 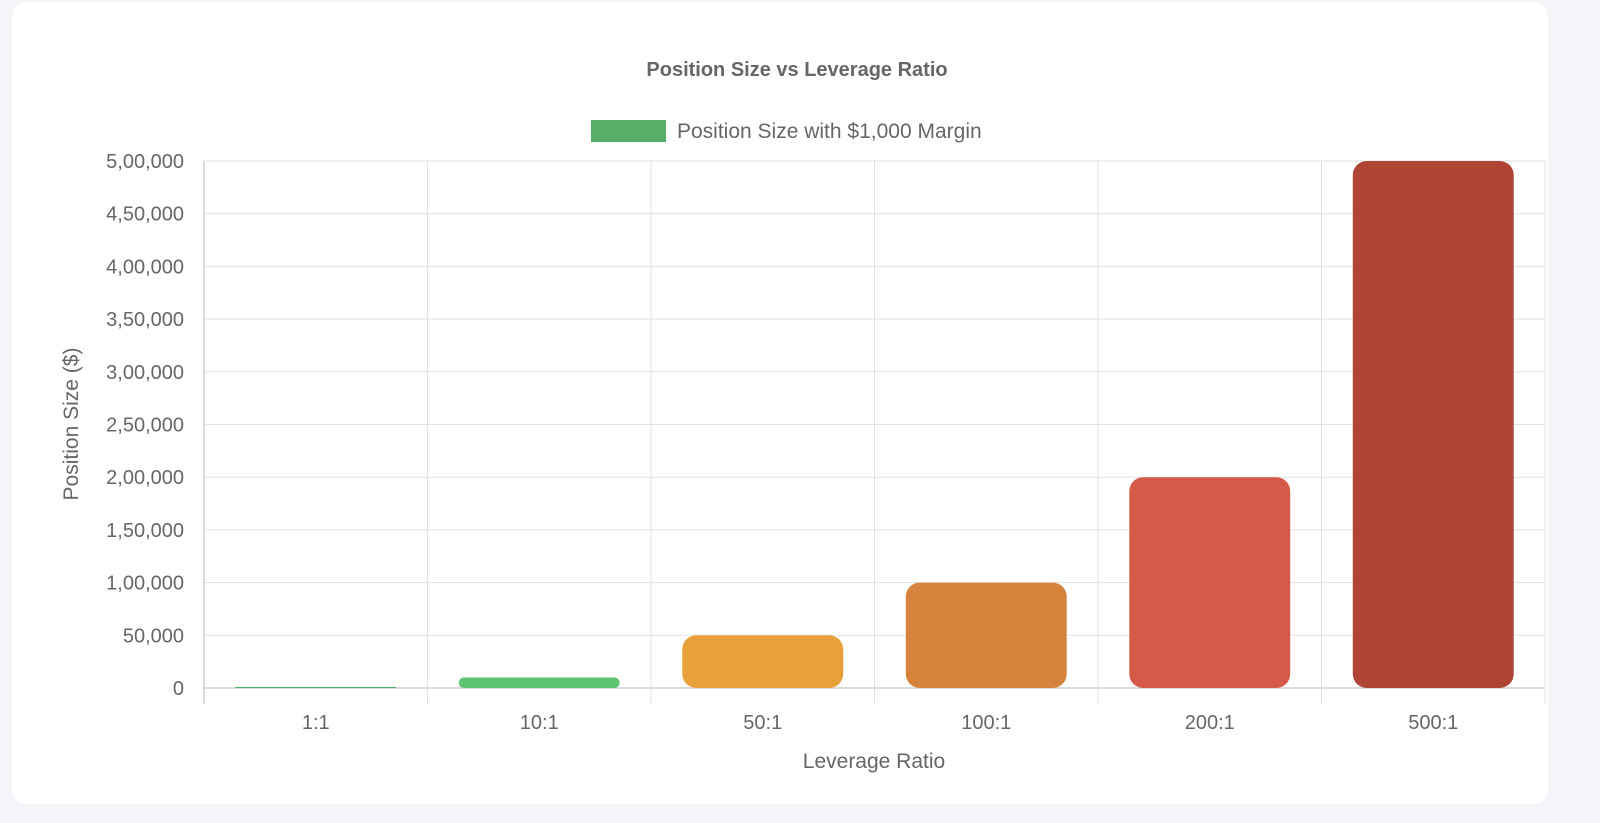 What do you see at coordinates (145, 478) in the screenshot?
I see `y-tick-label: 2,00,000` at bounding box center [145, 478].